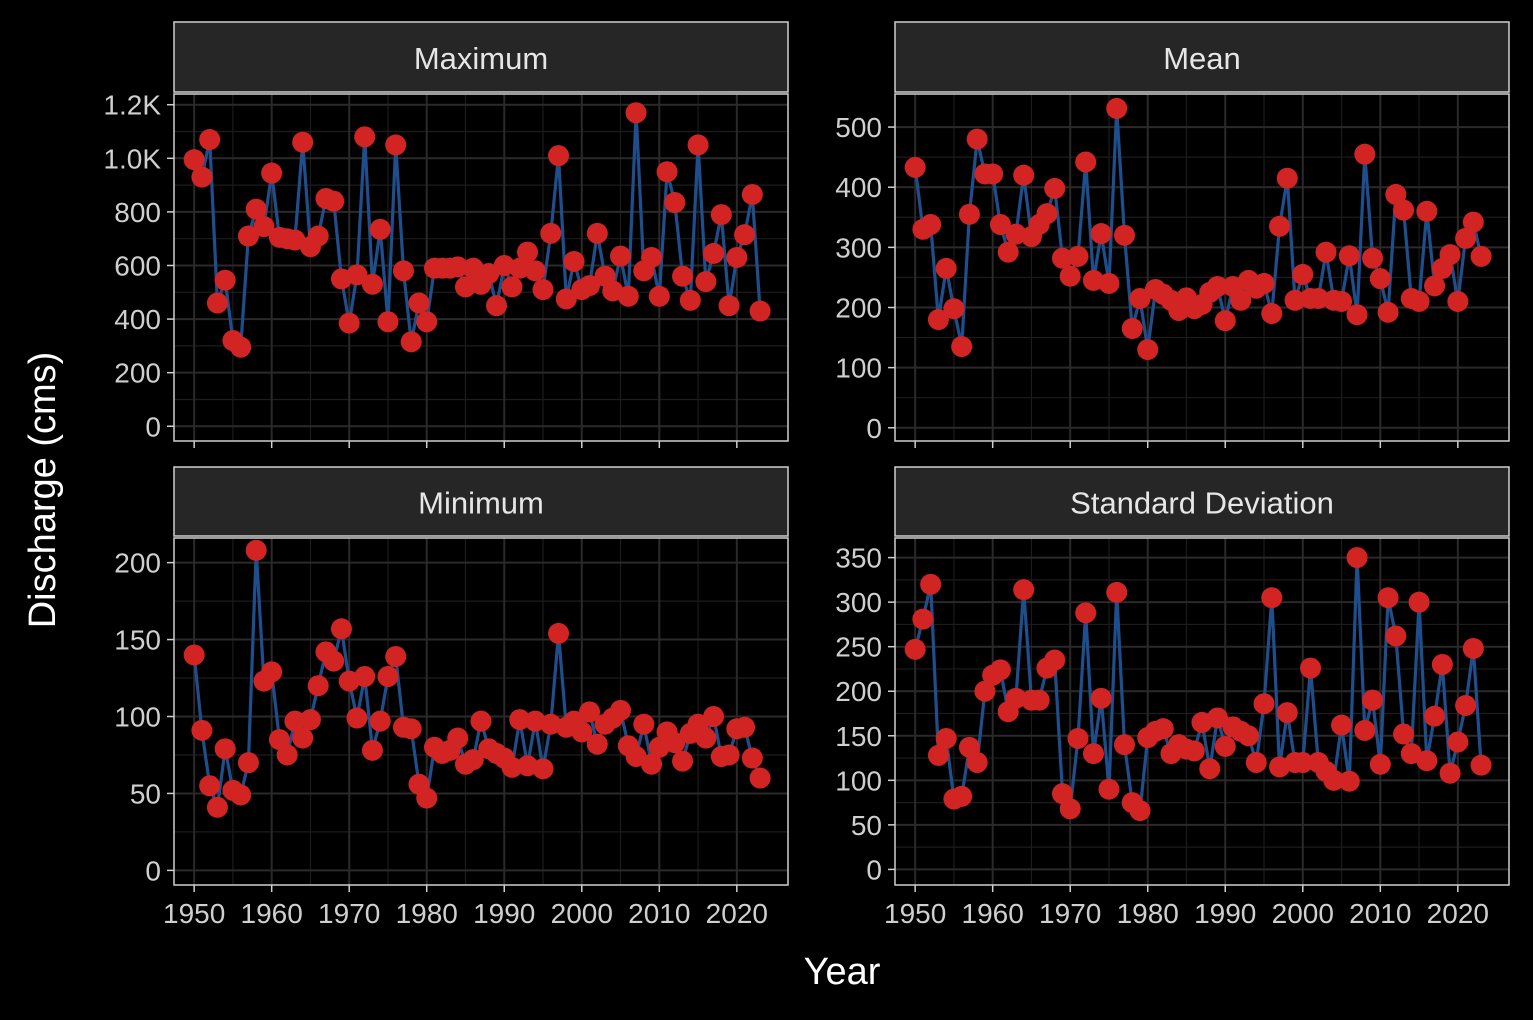 This screenshot has height=1020, width=1533. What do you see at coordinates (272, 913) in the screenshot?
I see `x-tick-label: 1960` at bounding box center [272, 913].